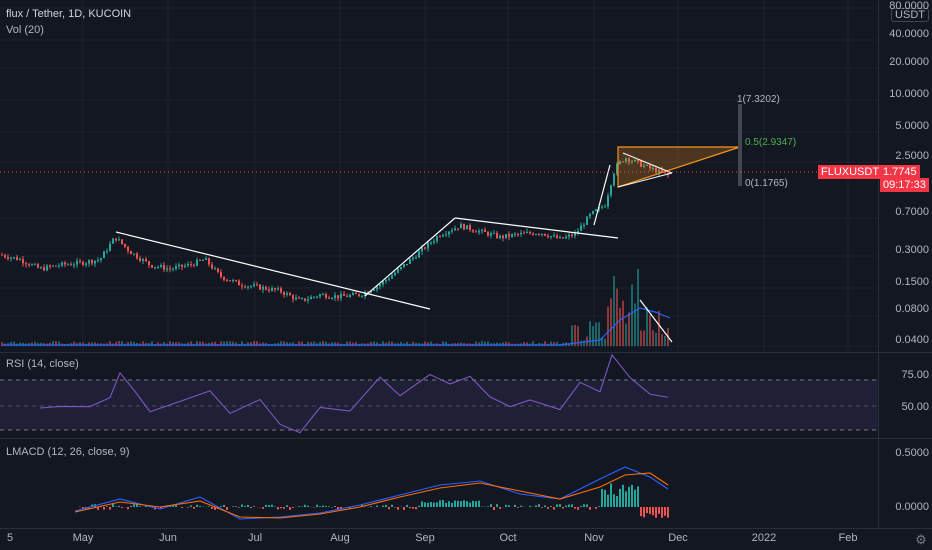 The height and width of the screenshot is (550, 932). What do you see at coordinates (83, 538) in the screenshot?
I see `time-tick: May` at bounding box center [83, 538].